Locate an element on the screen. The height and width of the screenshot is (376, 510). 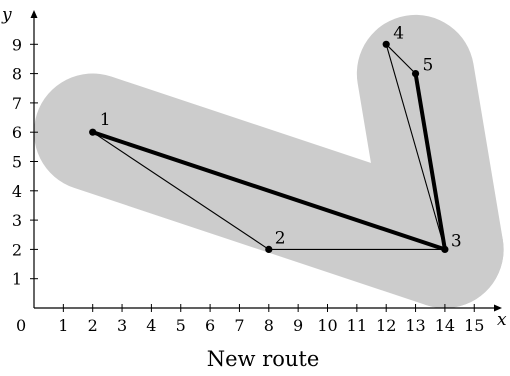
y-tick-label: 4 is located at coordinates (17, 191).